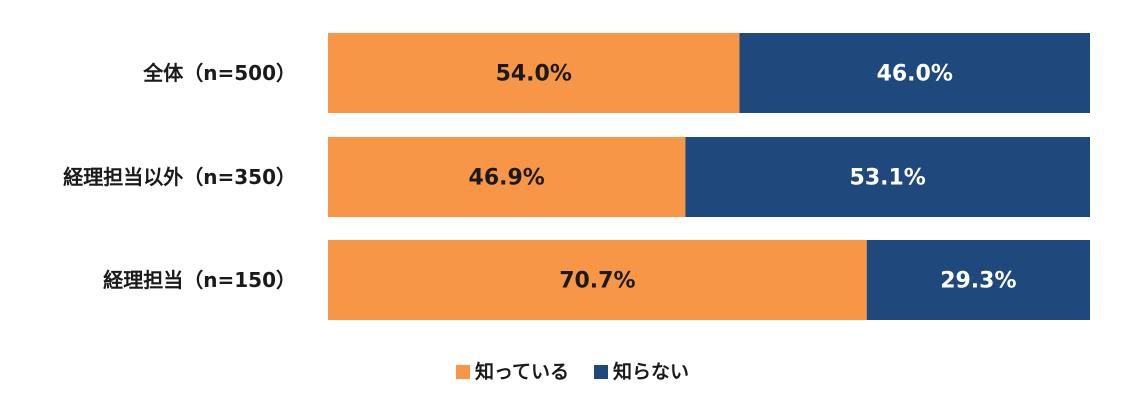 Image resolution: width=1136 pixels, height=410 pixels. I want to click on category-label: 経理担当（n=150）, so click(199, 280).